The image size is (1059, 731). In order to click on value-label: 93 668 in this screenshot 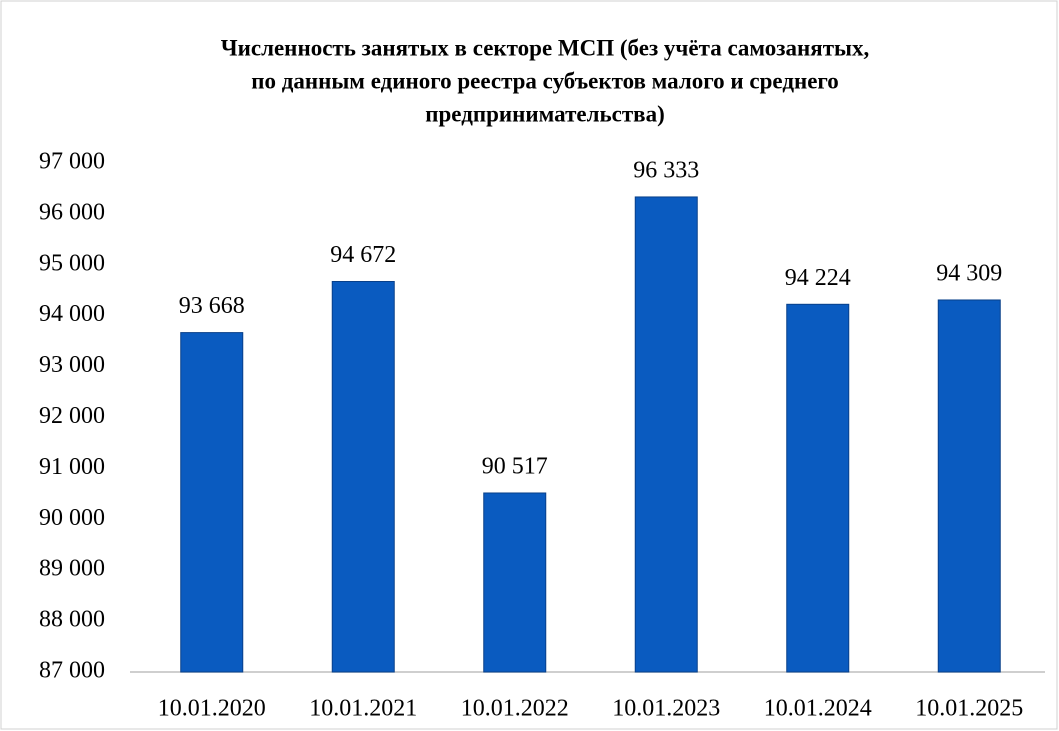, I will do `click(212, 306)`.